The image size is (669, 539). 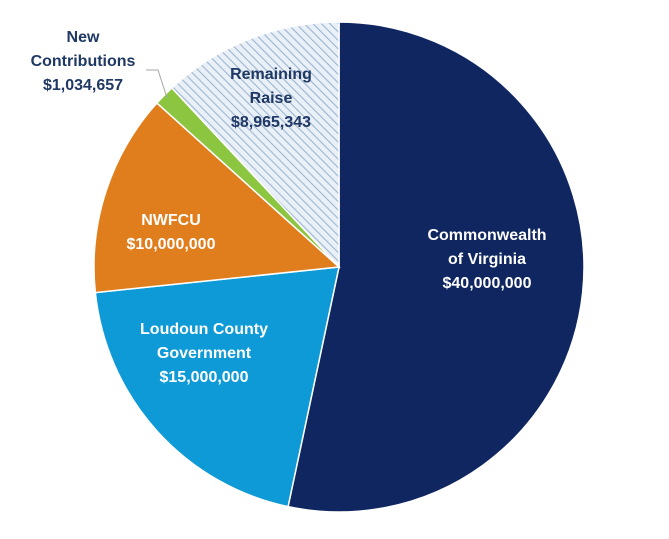 What do you see at coordinates (487, 283) in the screenshot?
I see `data-label-line: $40,000,000` at bounding box center [487, 283].